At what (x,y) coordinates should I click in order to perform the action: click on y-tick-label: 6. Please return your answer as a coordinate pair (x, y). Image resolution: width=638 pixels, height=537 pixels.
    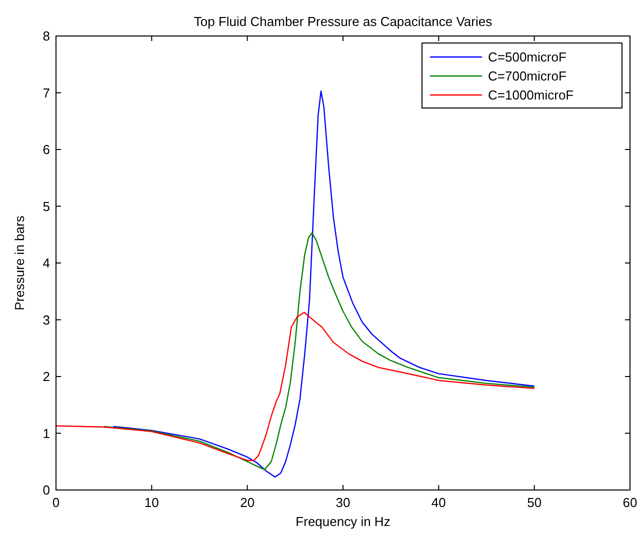
    Looking at the image, I should click on (46, 149).